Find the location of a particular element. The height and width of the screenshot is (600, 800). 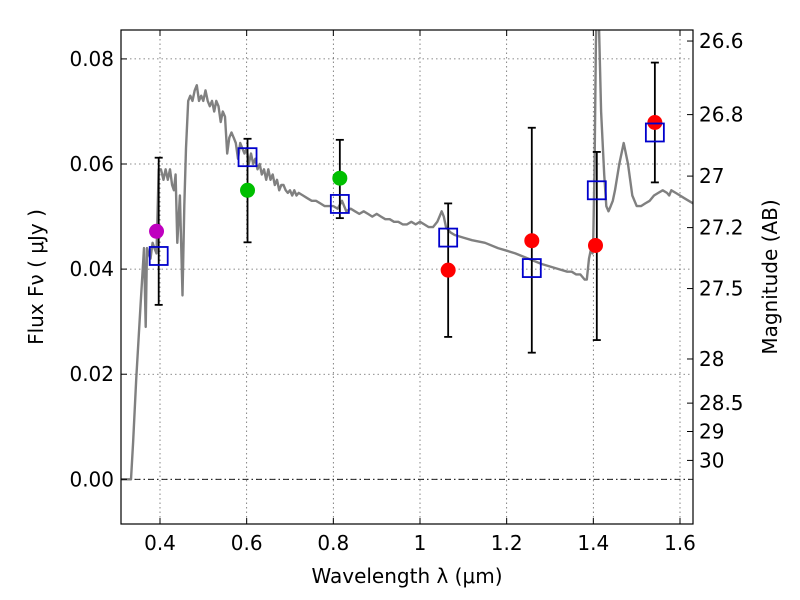

y-tick-labels: 0.00 0.02 0.04 0.06 0.08 is located at coordinates (91, 269).